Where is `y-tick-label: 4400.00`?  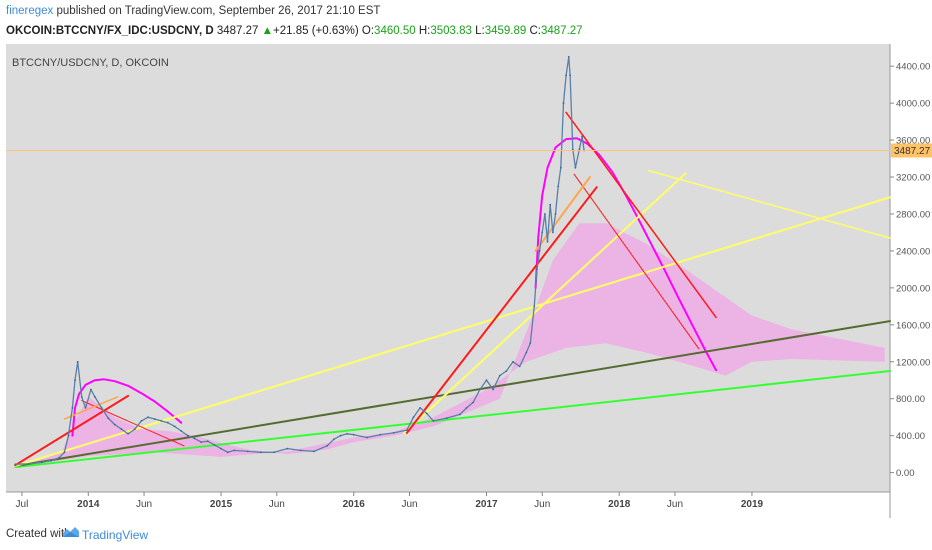 y-tick-label: 4400.00 is located at coordinates (913, 67).